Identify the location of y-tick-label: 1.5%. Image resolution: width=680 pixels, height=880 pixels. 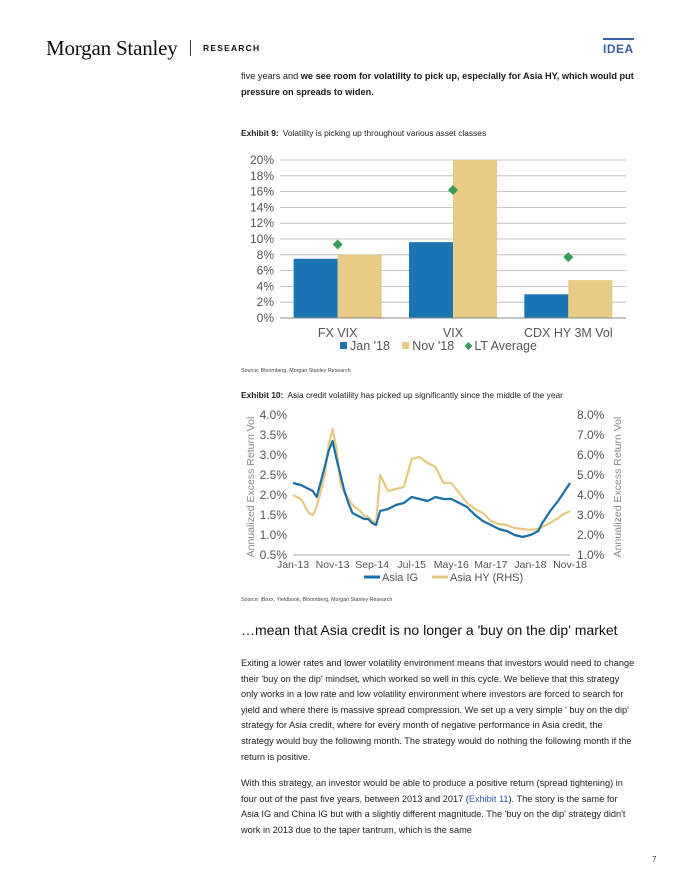
(274, 515).